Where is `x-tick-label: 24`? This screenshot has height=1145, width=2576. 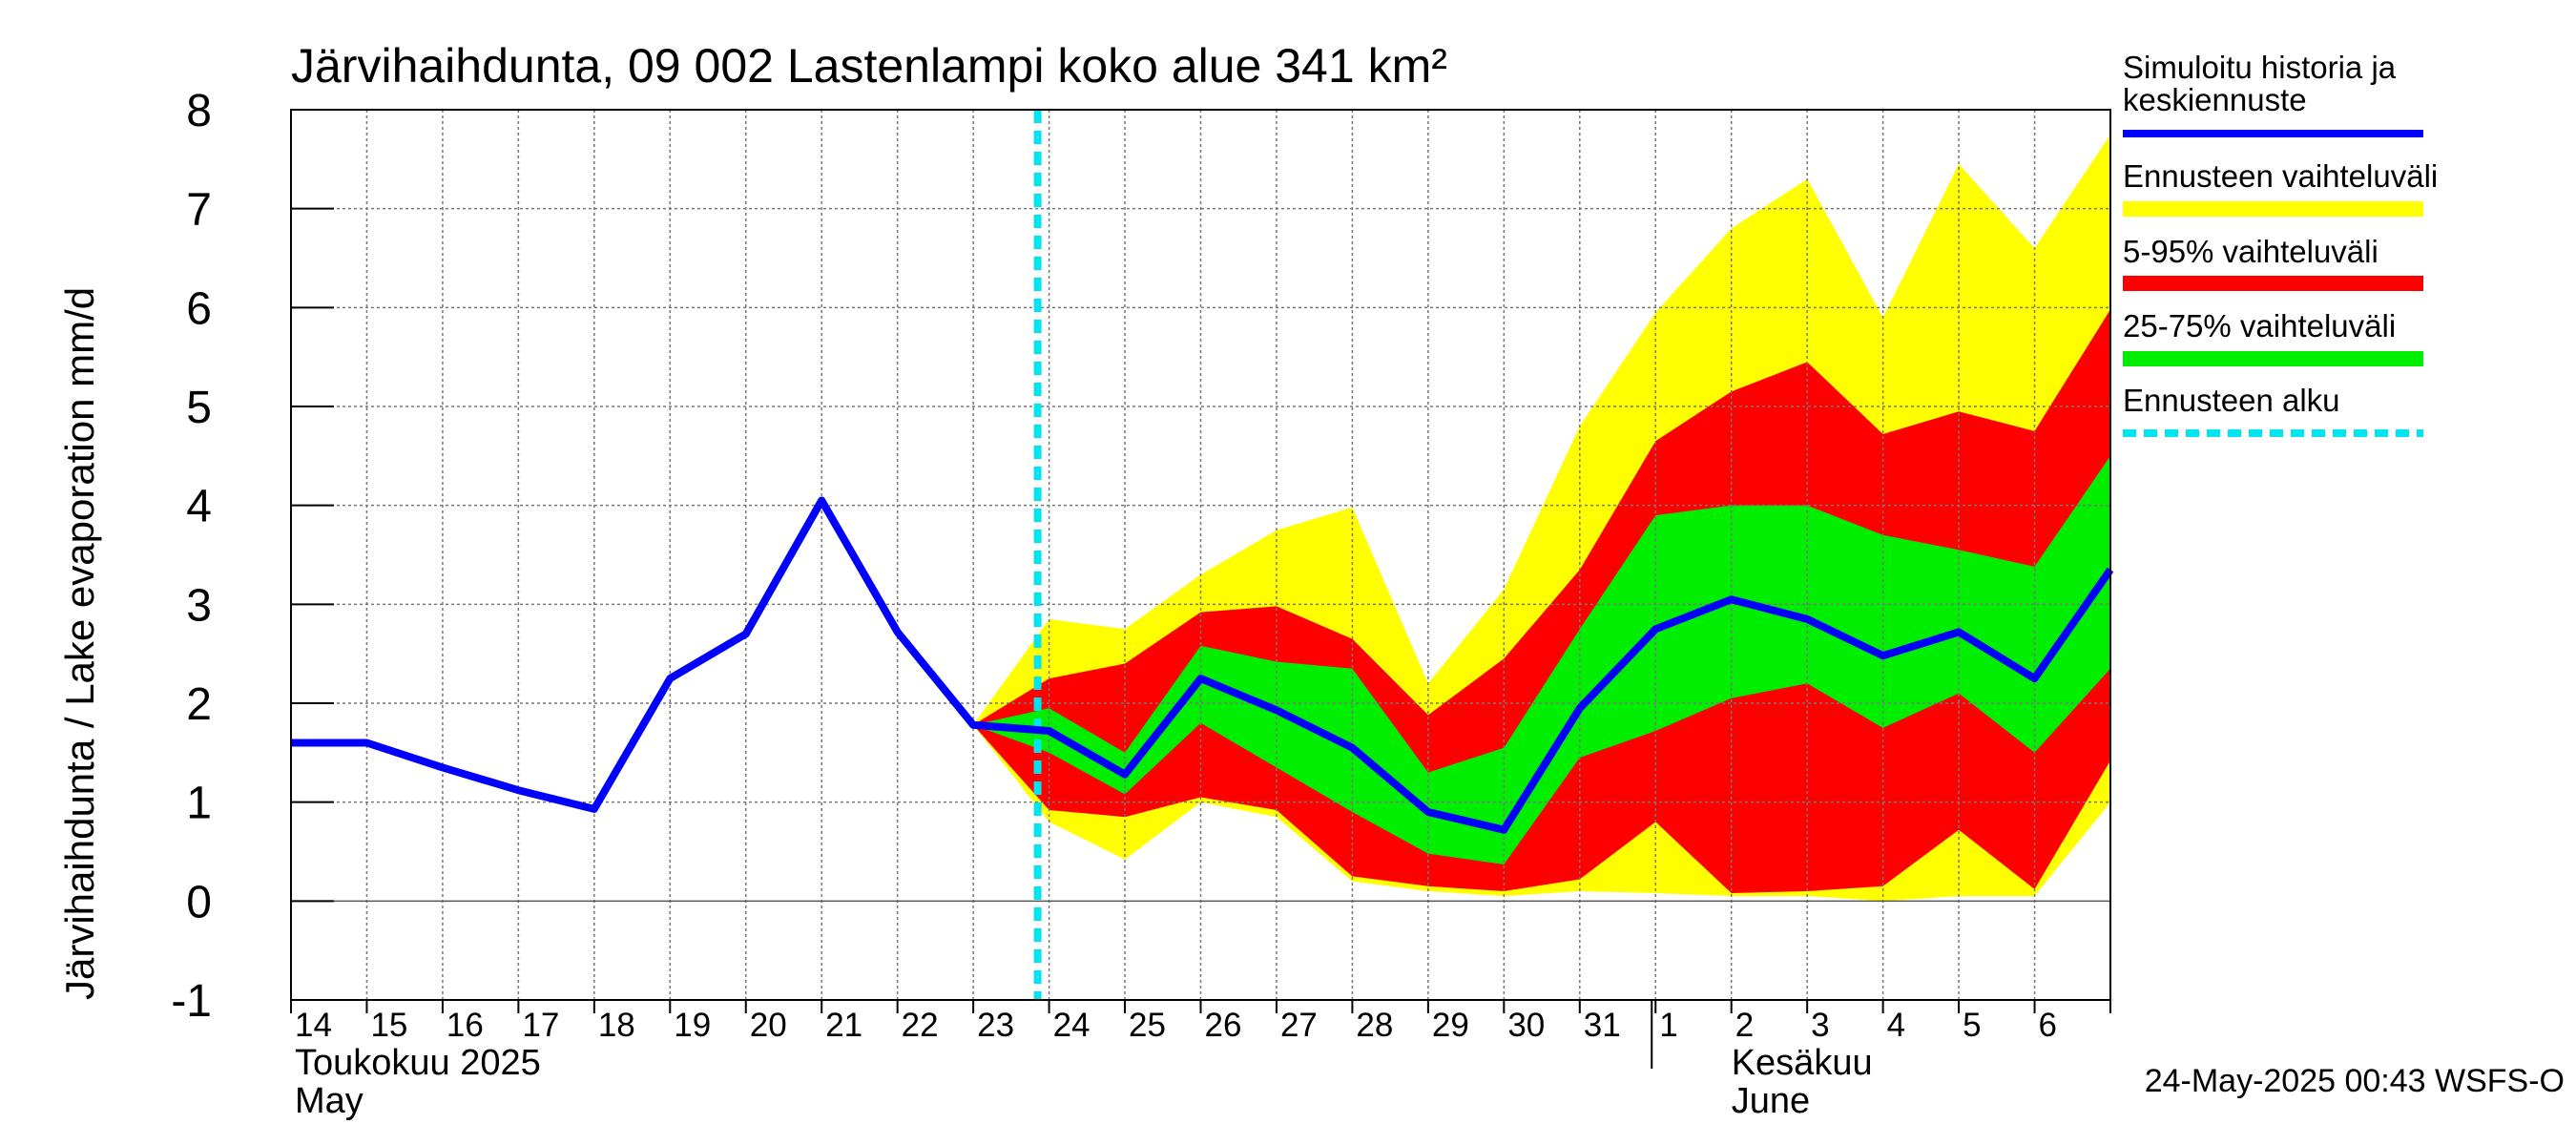 x-tick-label: 24 is located at coordinates (1072, 1025).